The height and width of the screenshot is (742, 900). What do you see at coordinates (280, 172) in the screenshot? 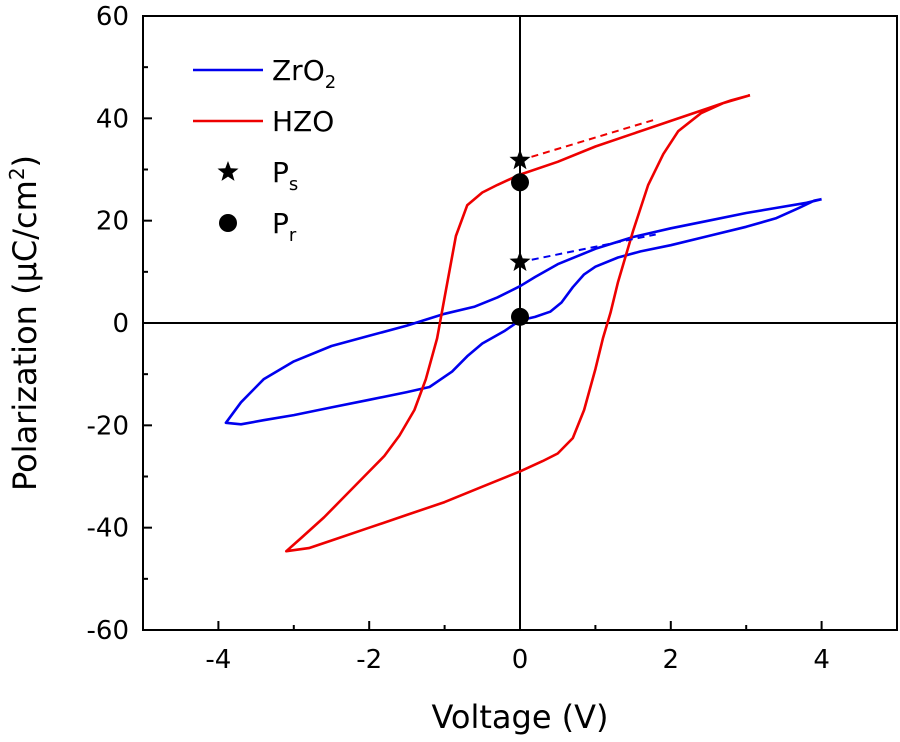
I see `legend-ps-label-main: P` at bounding box center [280, 172].